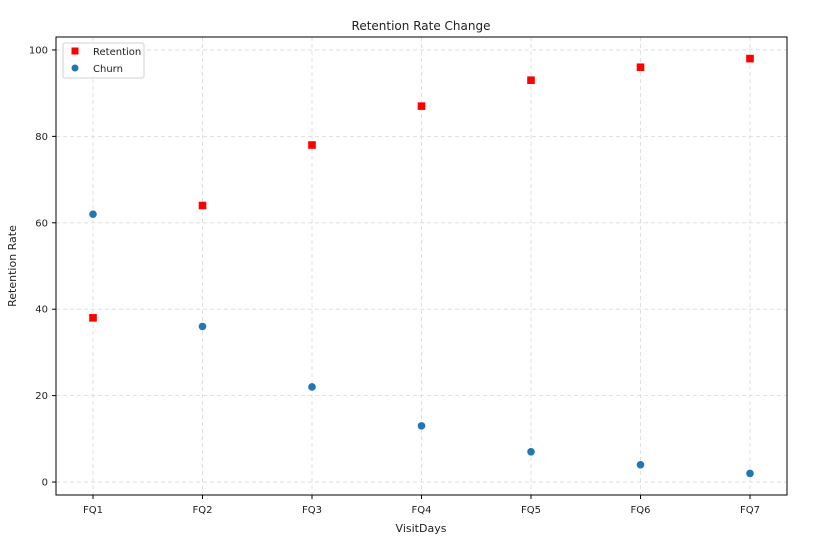 The width and height of the screenshot is (816, 546). What do you see at coordinates (108, 69) in the screenshot?
I see `legend-label-churn: Churn` at bounding box center [108, 69].